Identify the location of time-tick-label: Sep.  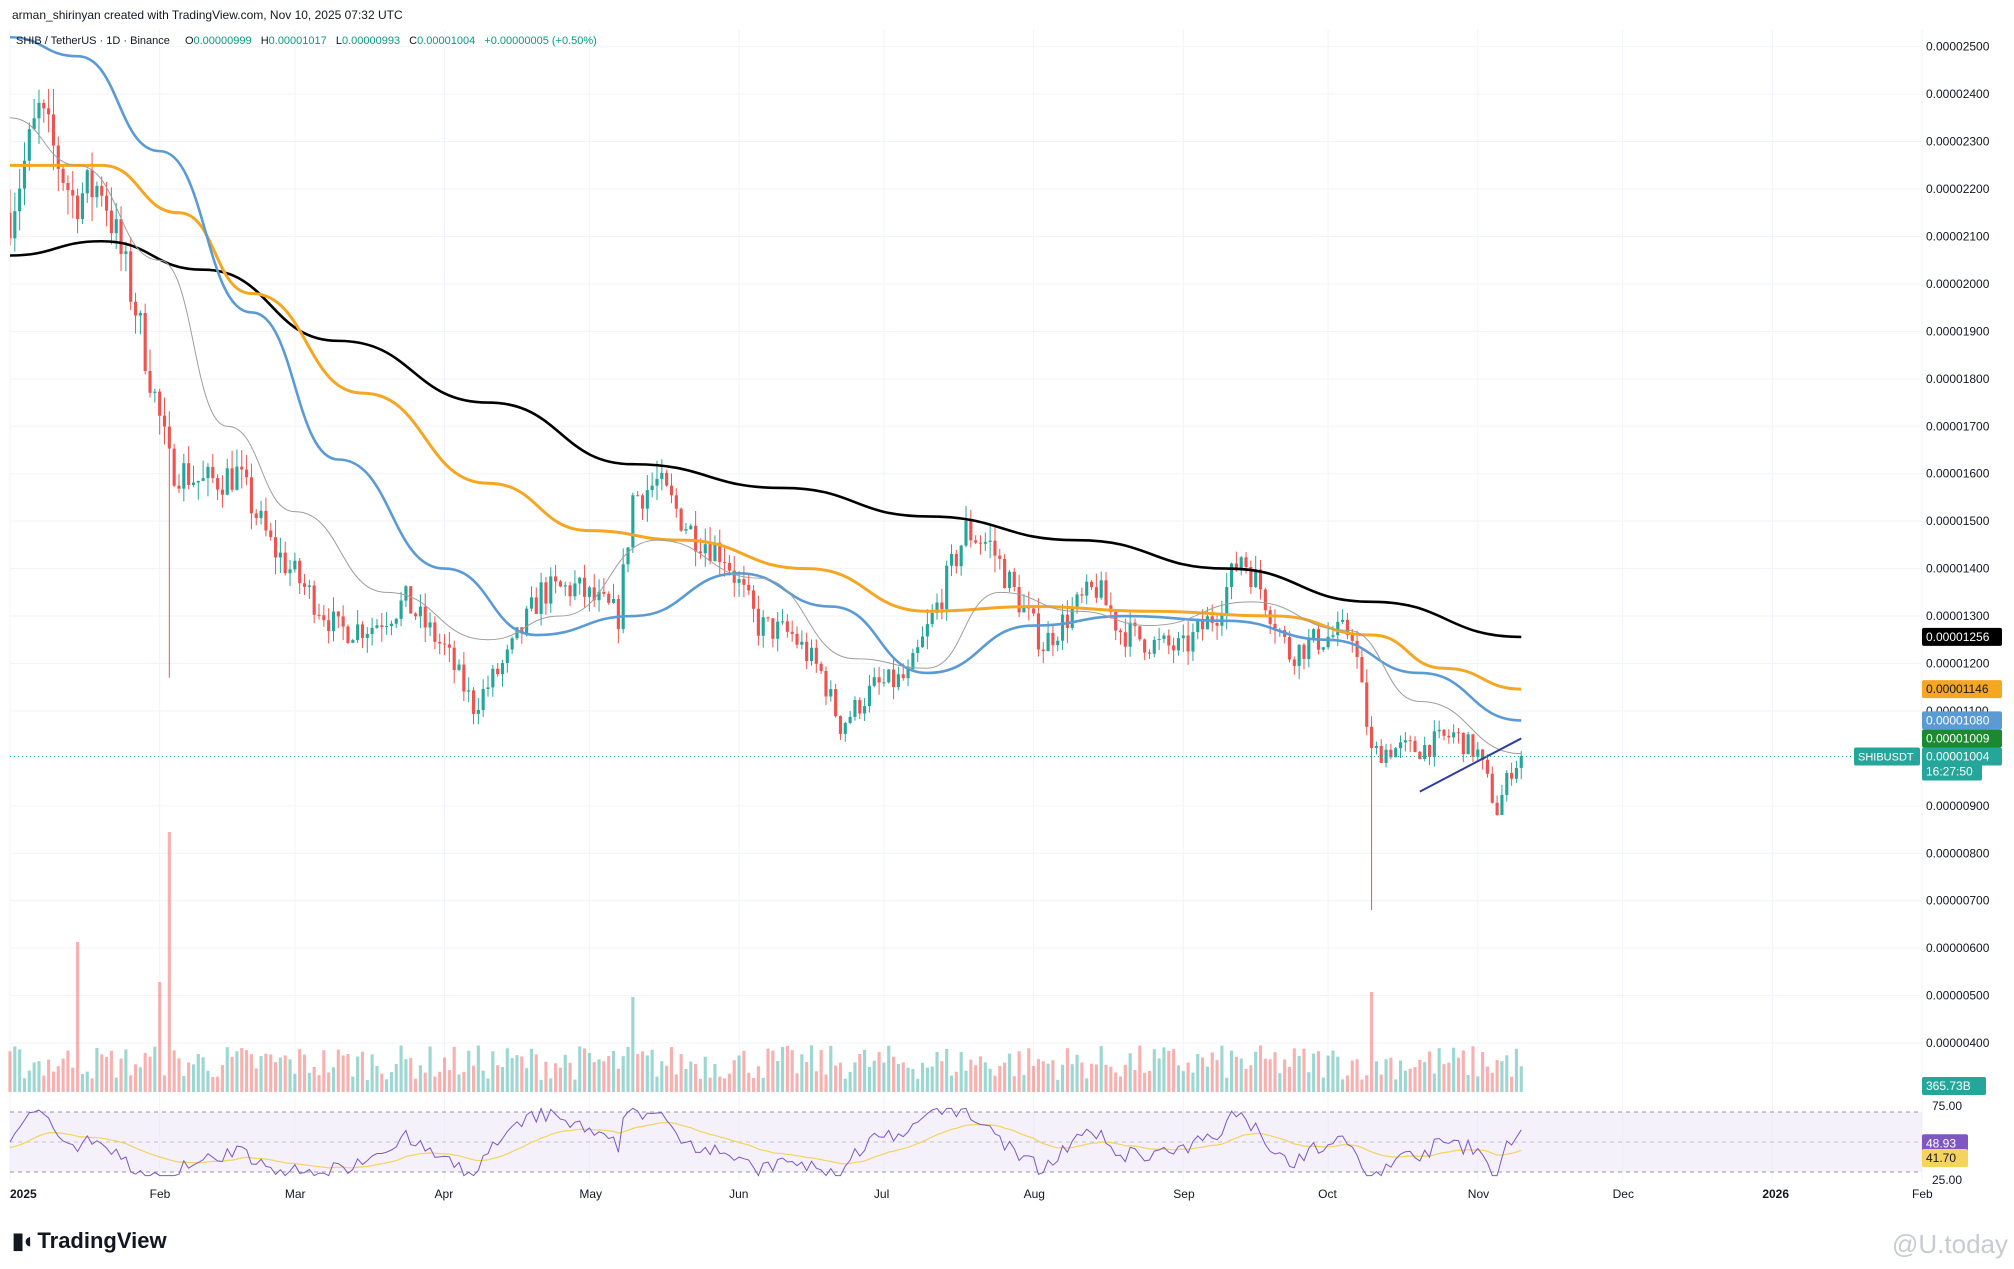
(1184, 1194).